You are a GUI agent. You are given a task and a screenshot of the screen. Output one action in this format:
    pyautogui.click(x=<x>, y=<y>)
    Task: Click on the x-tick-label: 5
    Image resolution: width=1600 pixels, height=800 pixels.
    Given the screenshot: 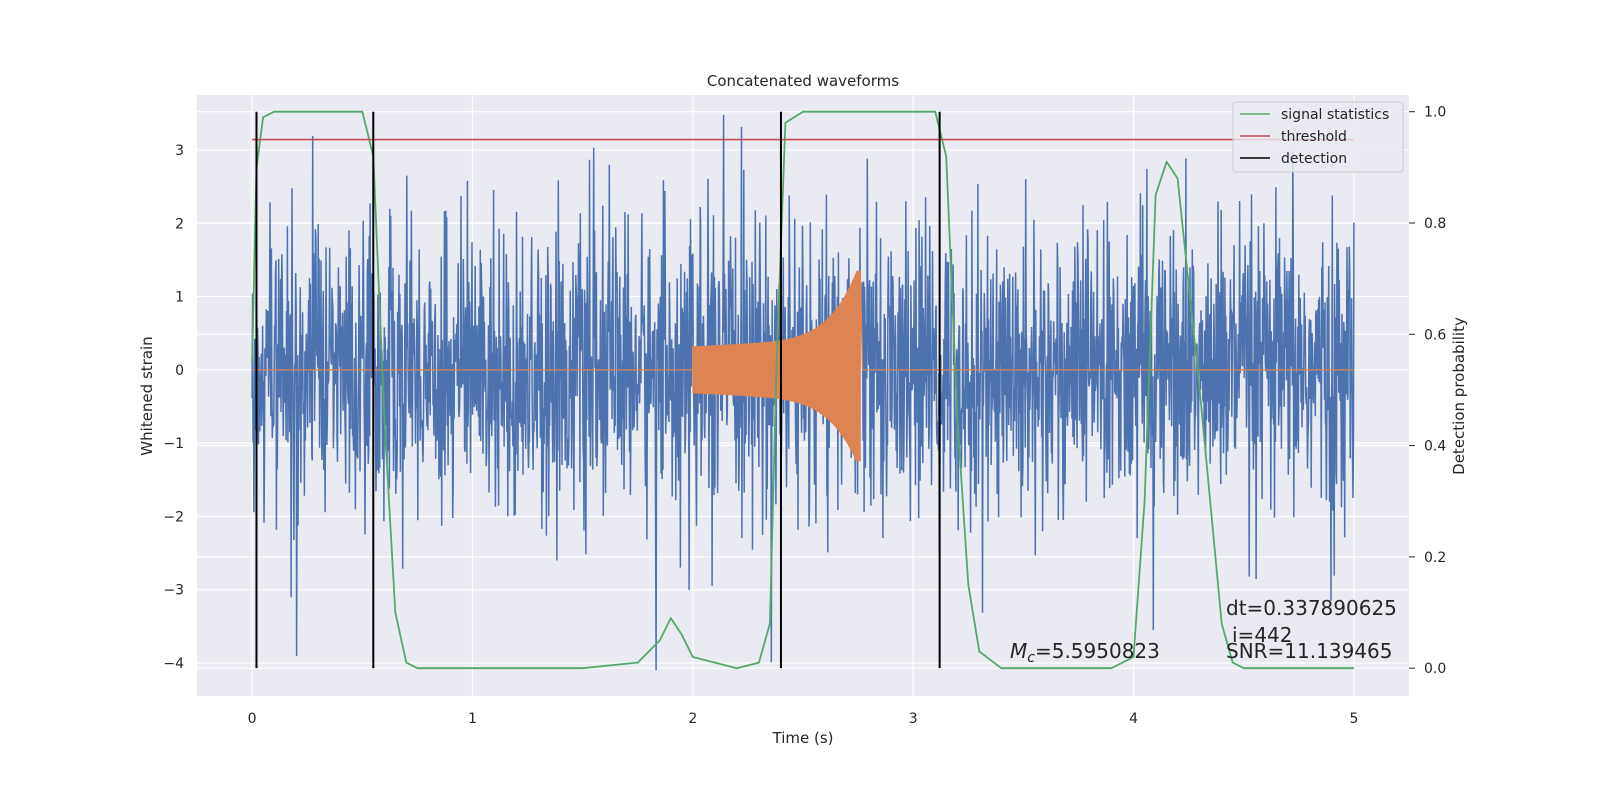 What is the action you would take?
    pyautogui.click(x=1353, y=719)
    